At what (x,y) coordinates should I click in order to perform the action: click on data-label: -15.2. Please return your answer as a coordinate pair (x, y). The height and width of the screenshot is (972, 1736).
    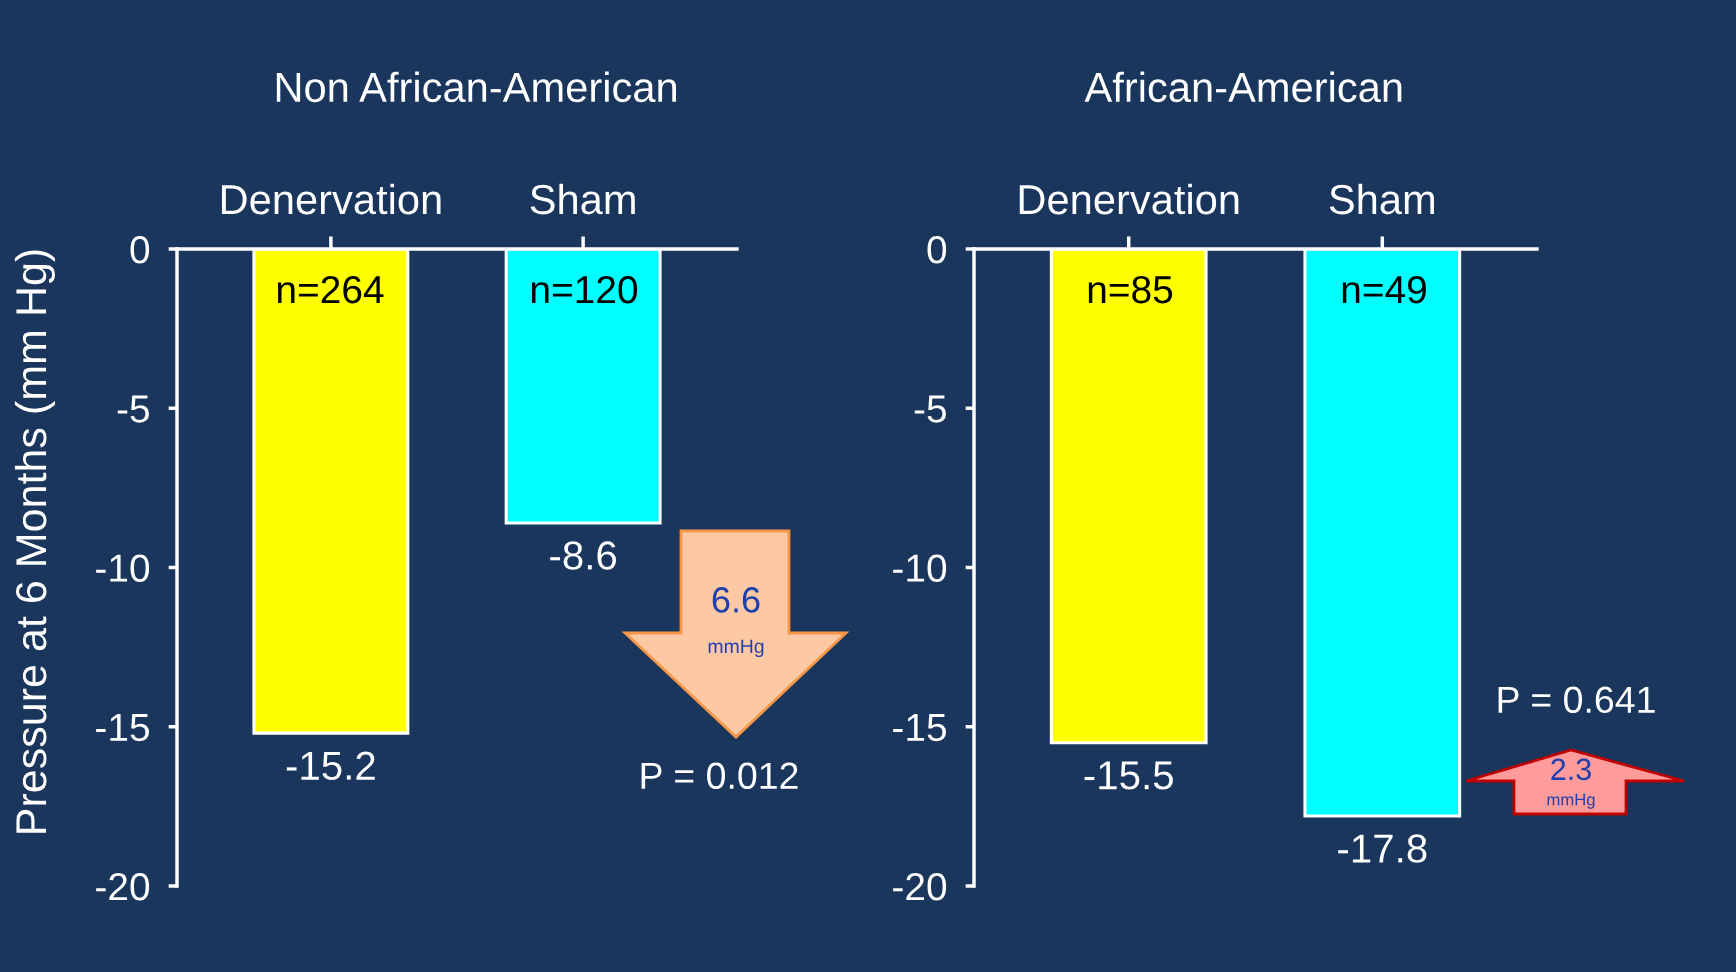
    Looking at the image, I should click on (330, 766).